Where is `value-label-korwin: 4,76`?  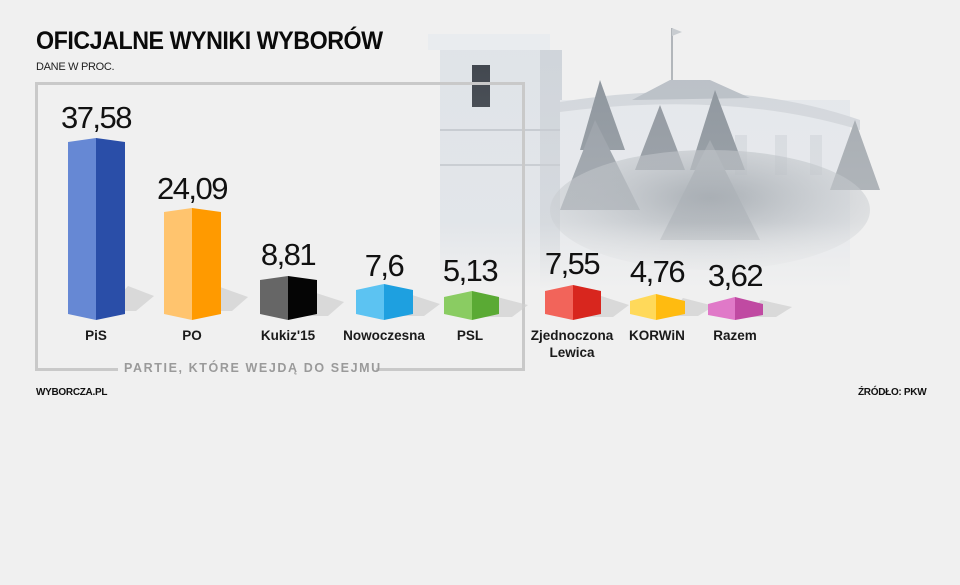 value-label-korwin: 4,76 is located at coordinates (657, 271).